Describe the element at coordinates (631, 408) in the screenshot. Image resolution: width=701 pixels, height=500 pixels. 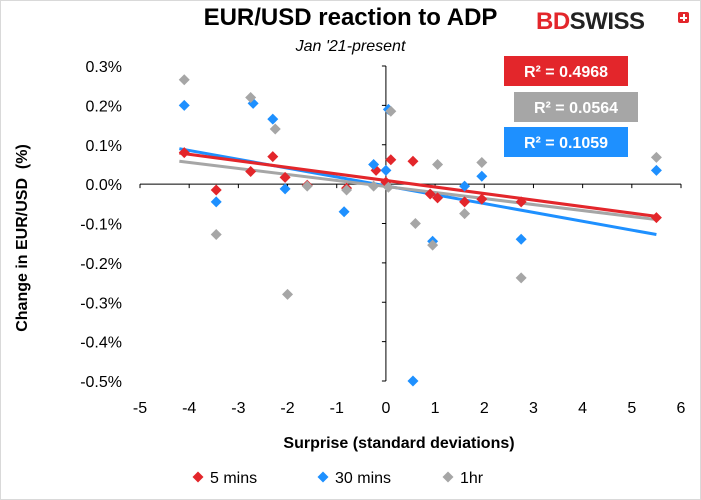
I see `x-tick-label: 5` at that location.